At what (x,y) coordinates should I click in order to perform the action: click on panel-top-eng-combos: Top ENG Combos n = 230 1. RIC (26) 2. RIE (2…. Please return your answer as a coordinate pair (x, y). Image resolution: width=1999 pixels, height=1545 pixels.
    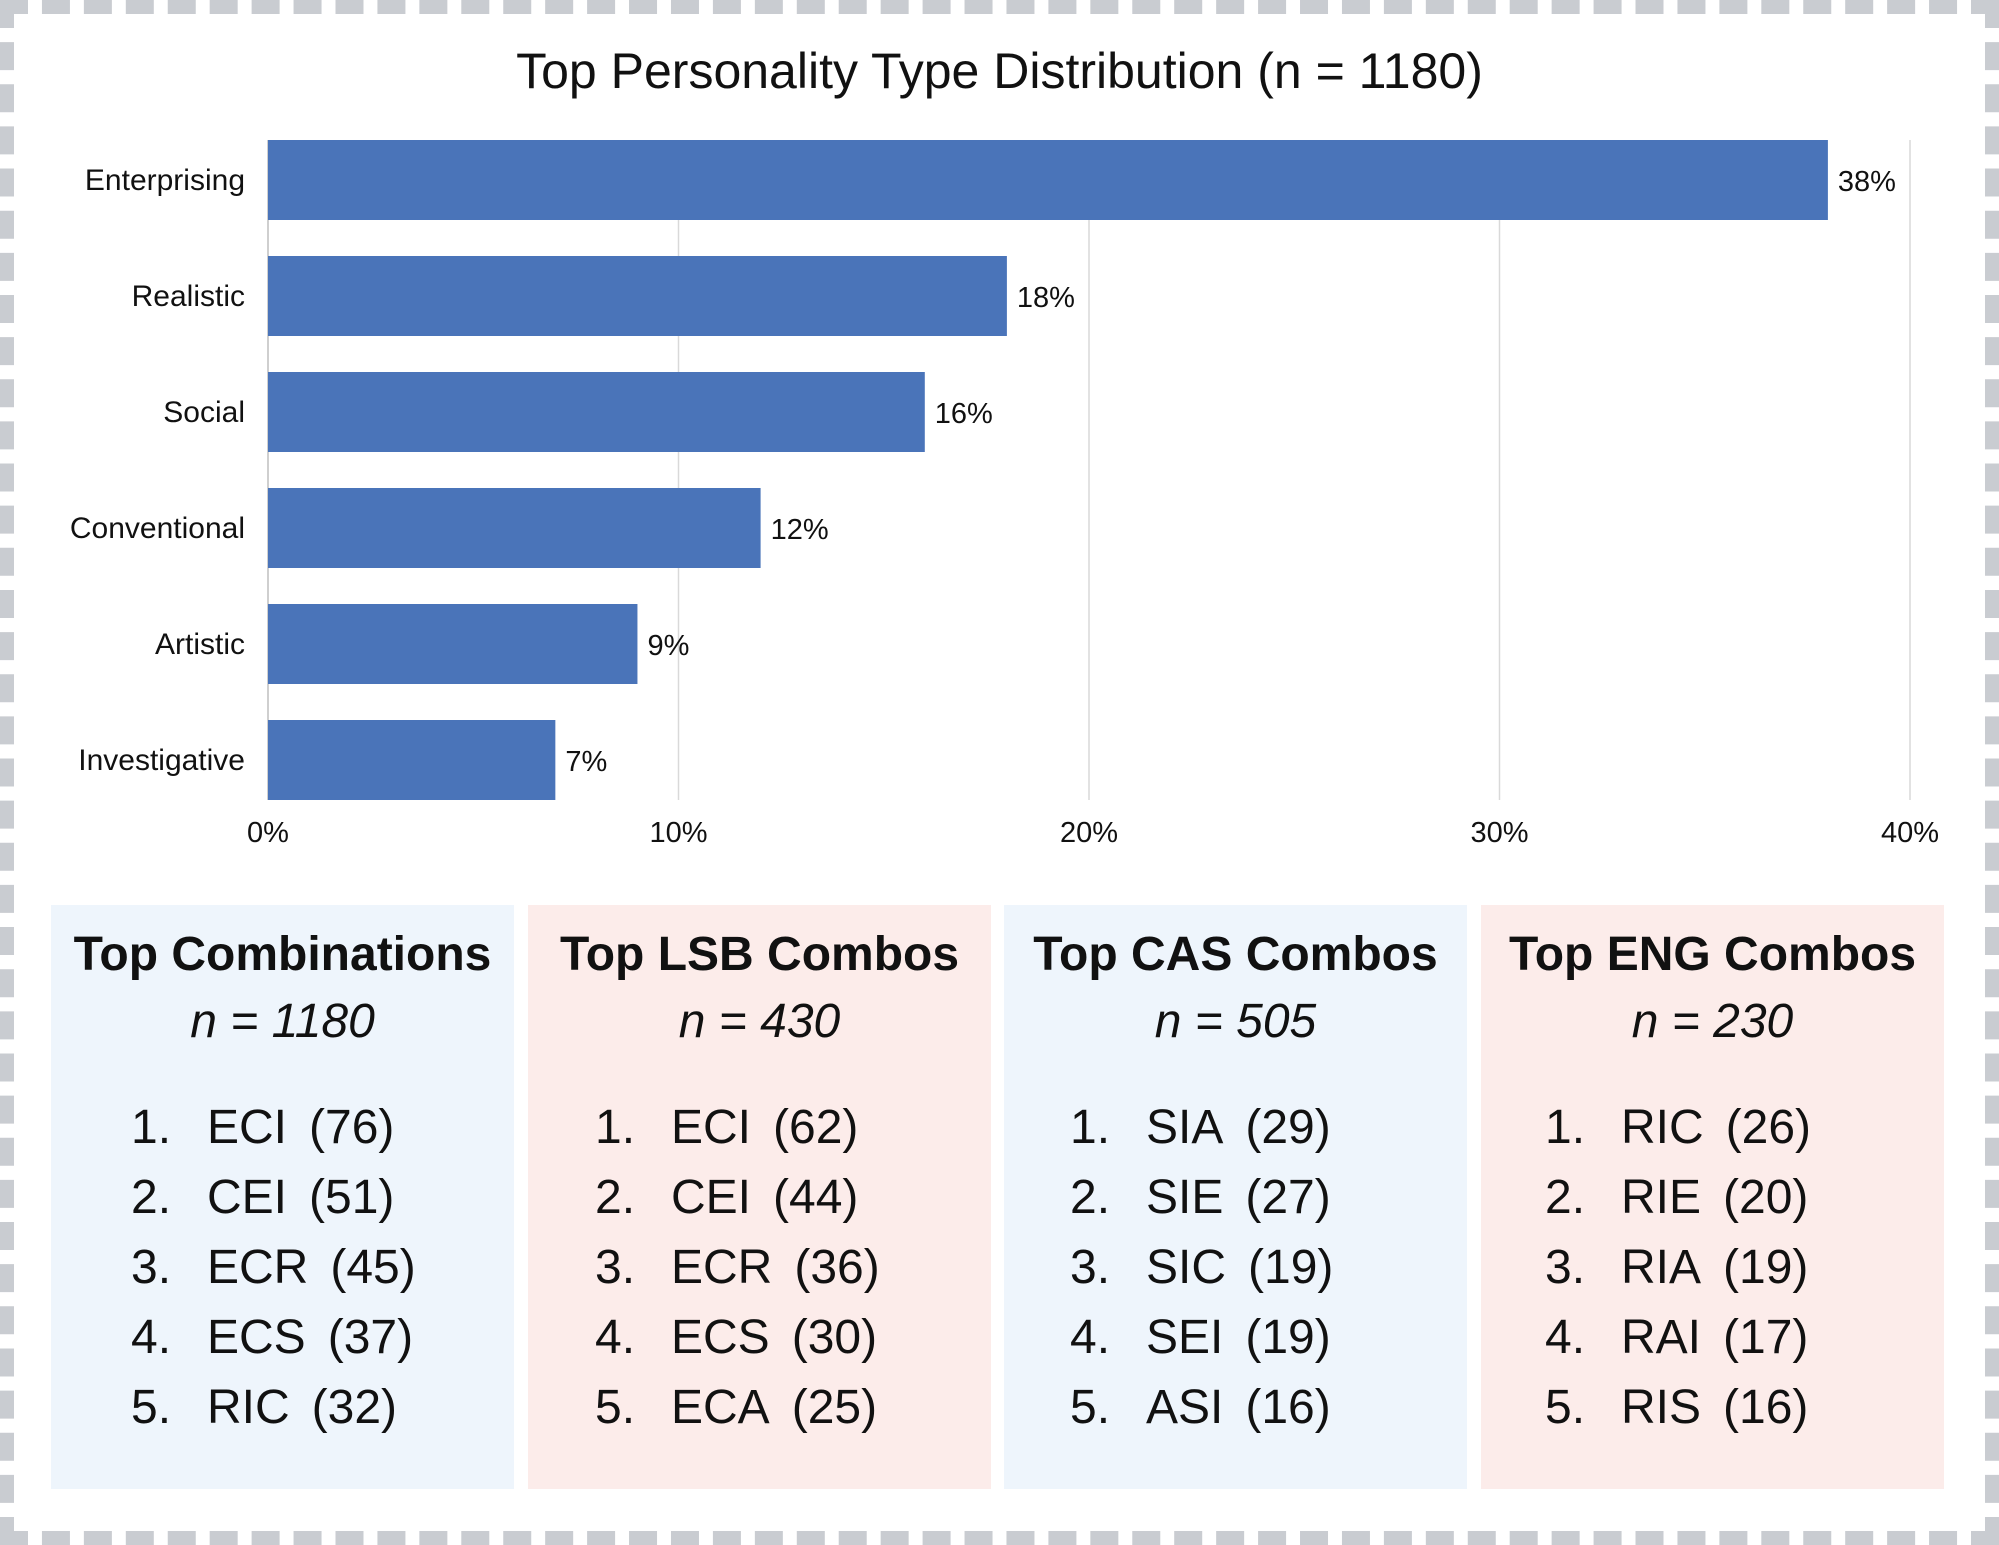
    Looking at the image, I should click on (1712, 1197).